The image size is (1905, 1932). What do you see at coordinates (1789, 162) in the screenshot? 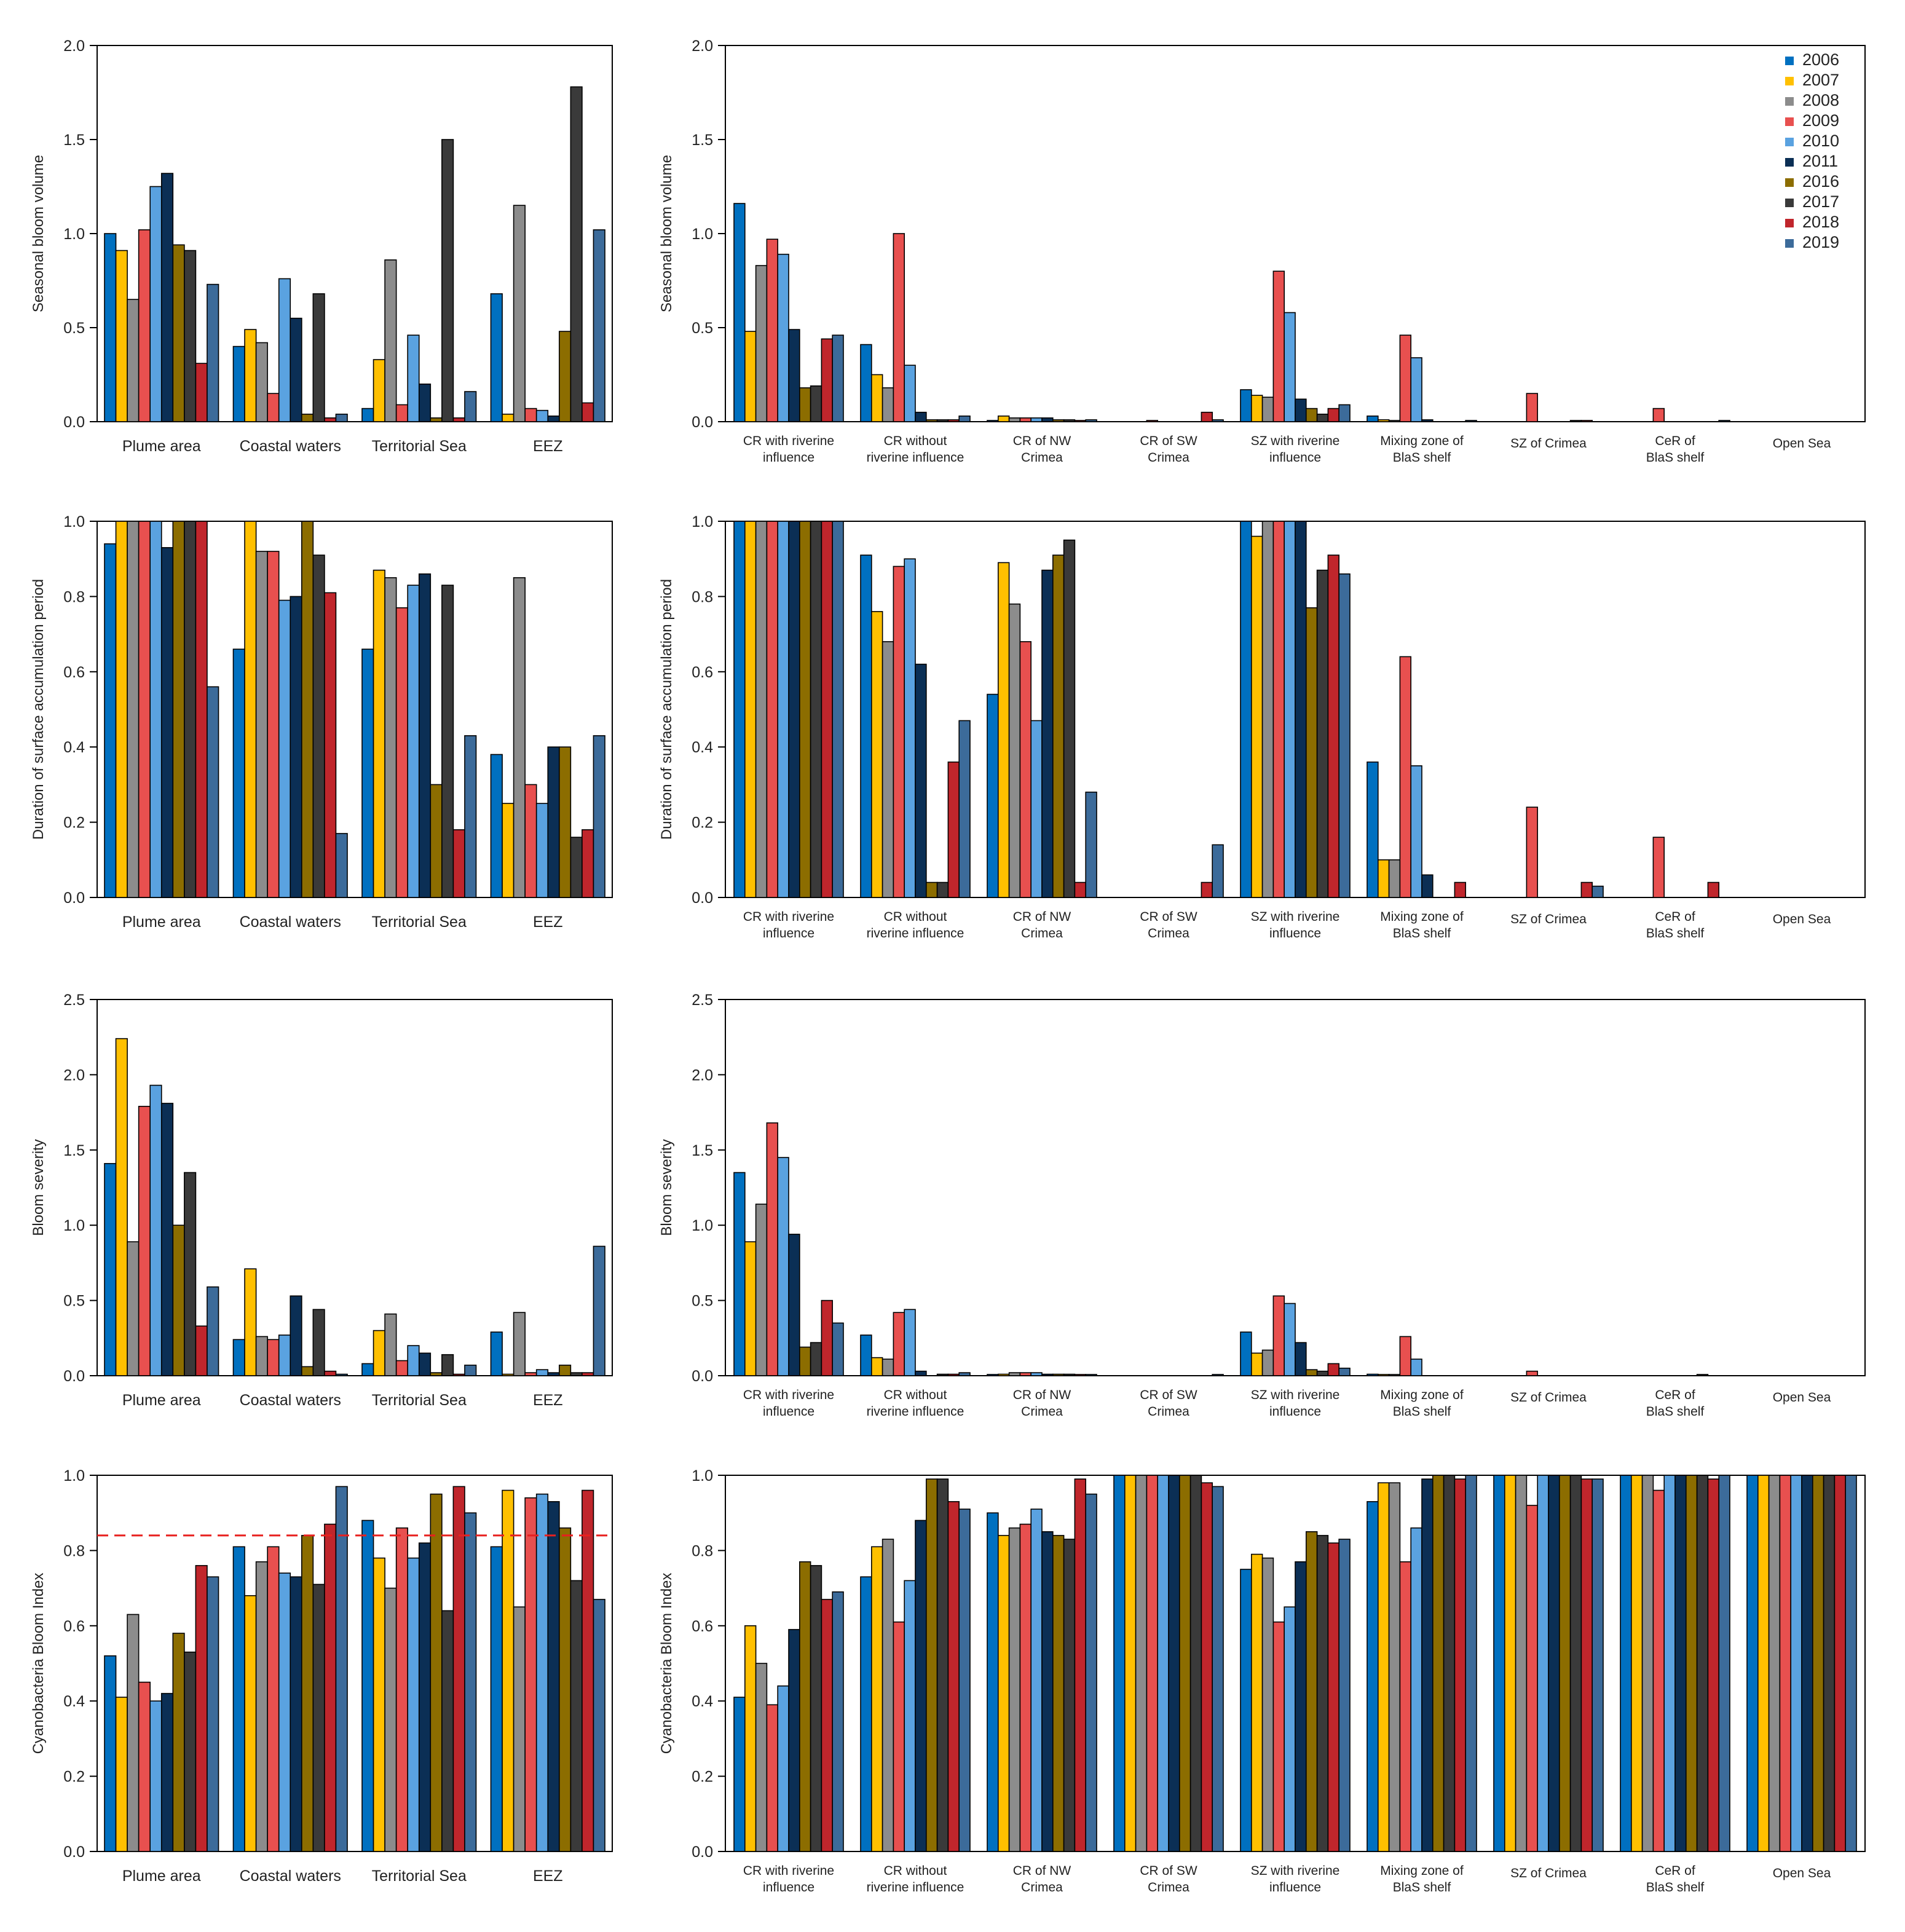
I see `legend-swatch-2011` at bounding box center [1789, 162].